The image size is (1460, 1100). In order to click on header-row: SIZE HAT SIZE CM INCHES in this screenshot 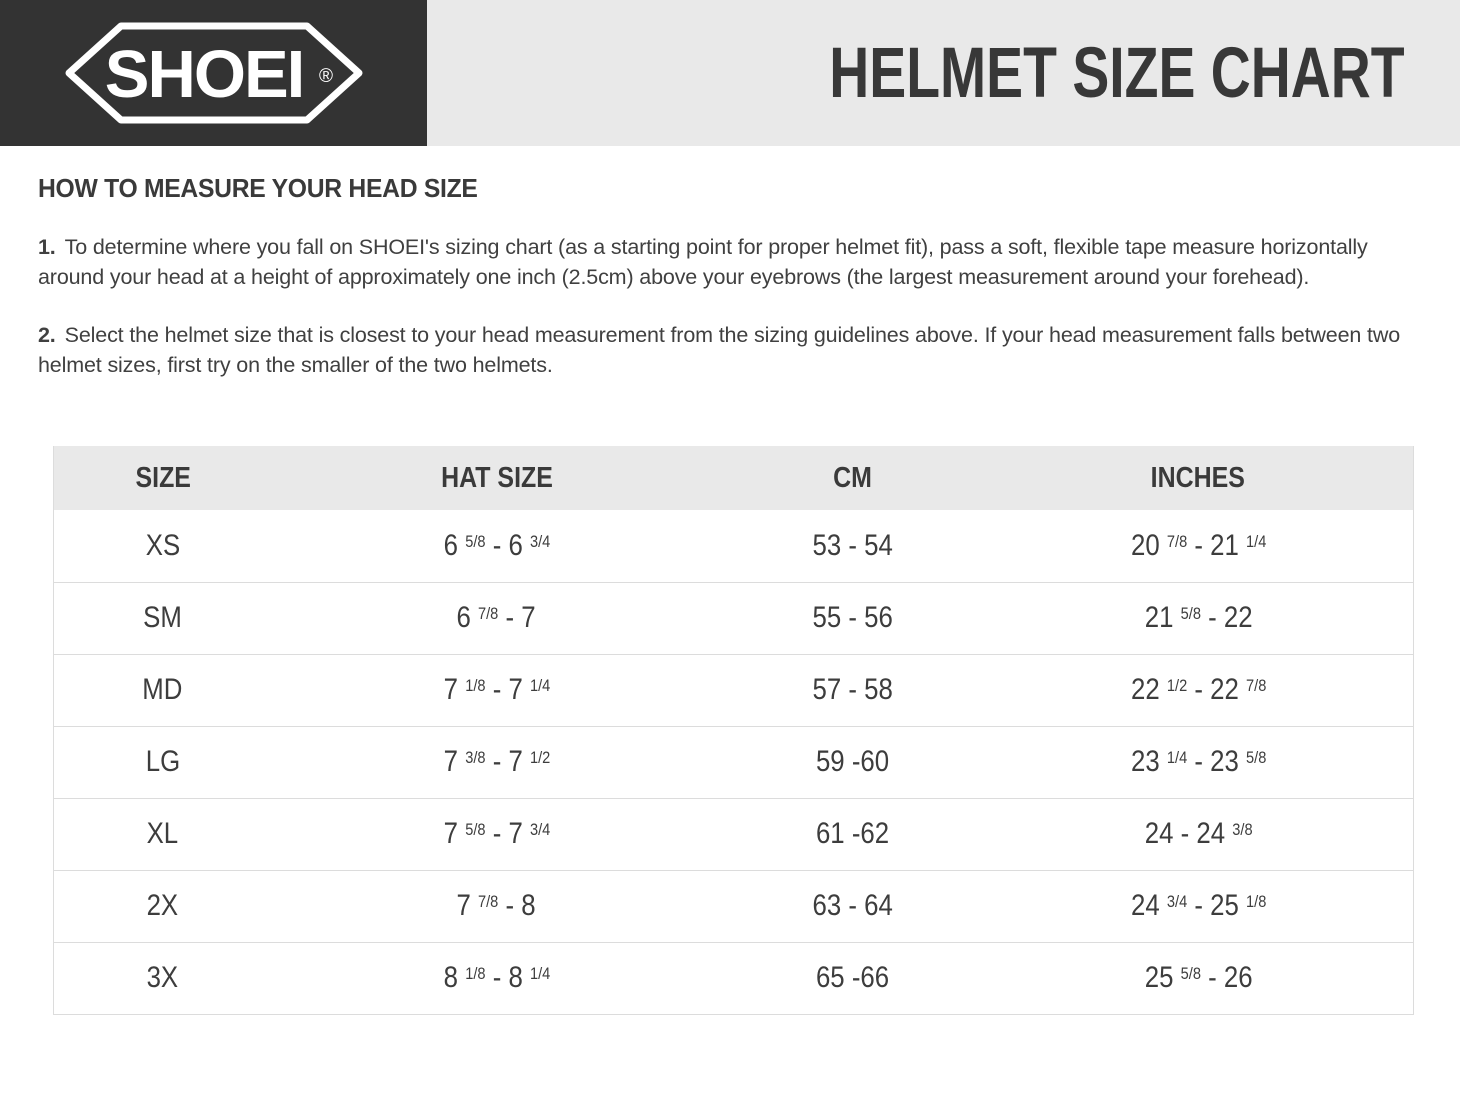, I will do `click(733, 478)`.